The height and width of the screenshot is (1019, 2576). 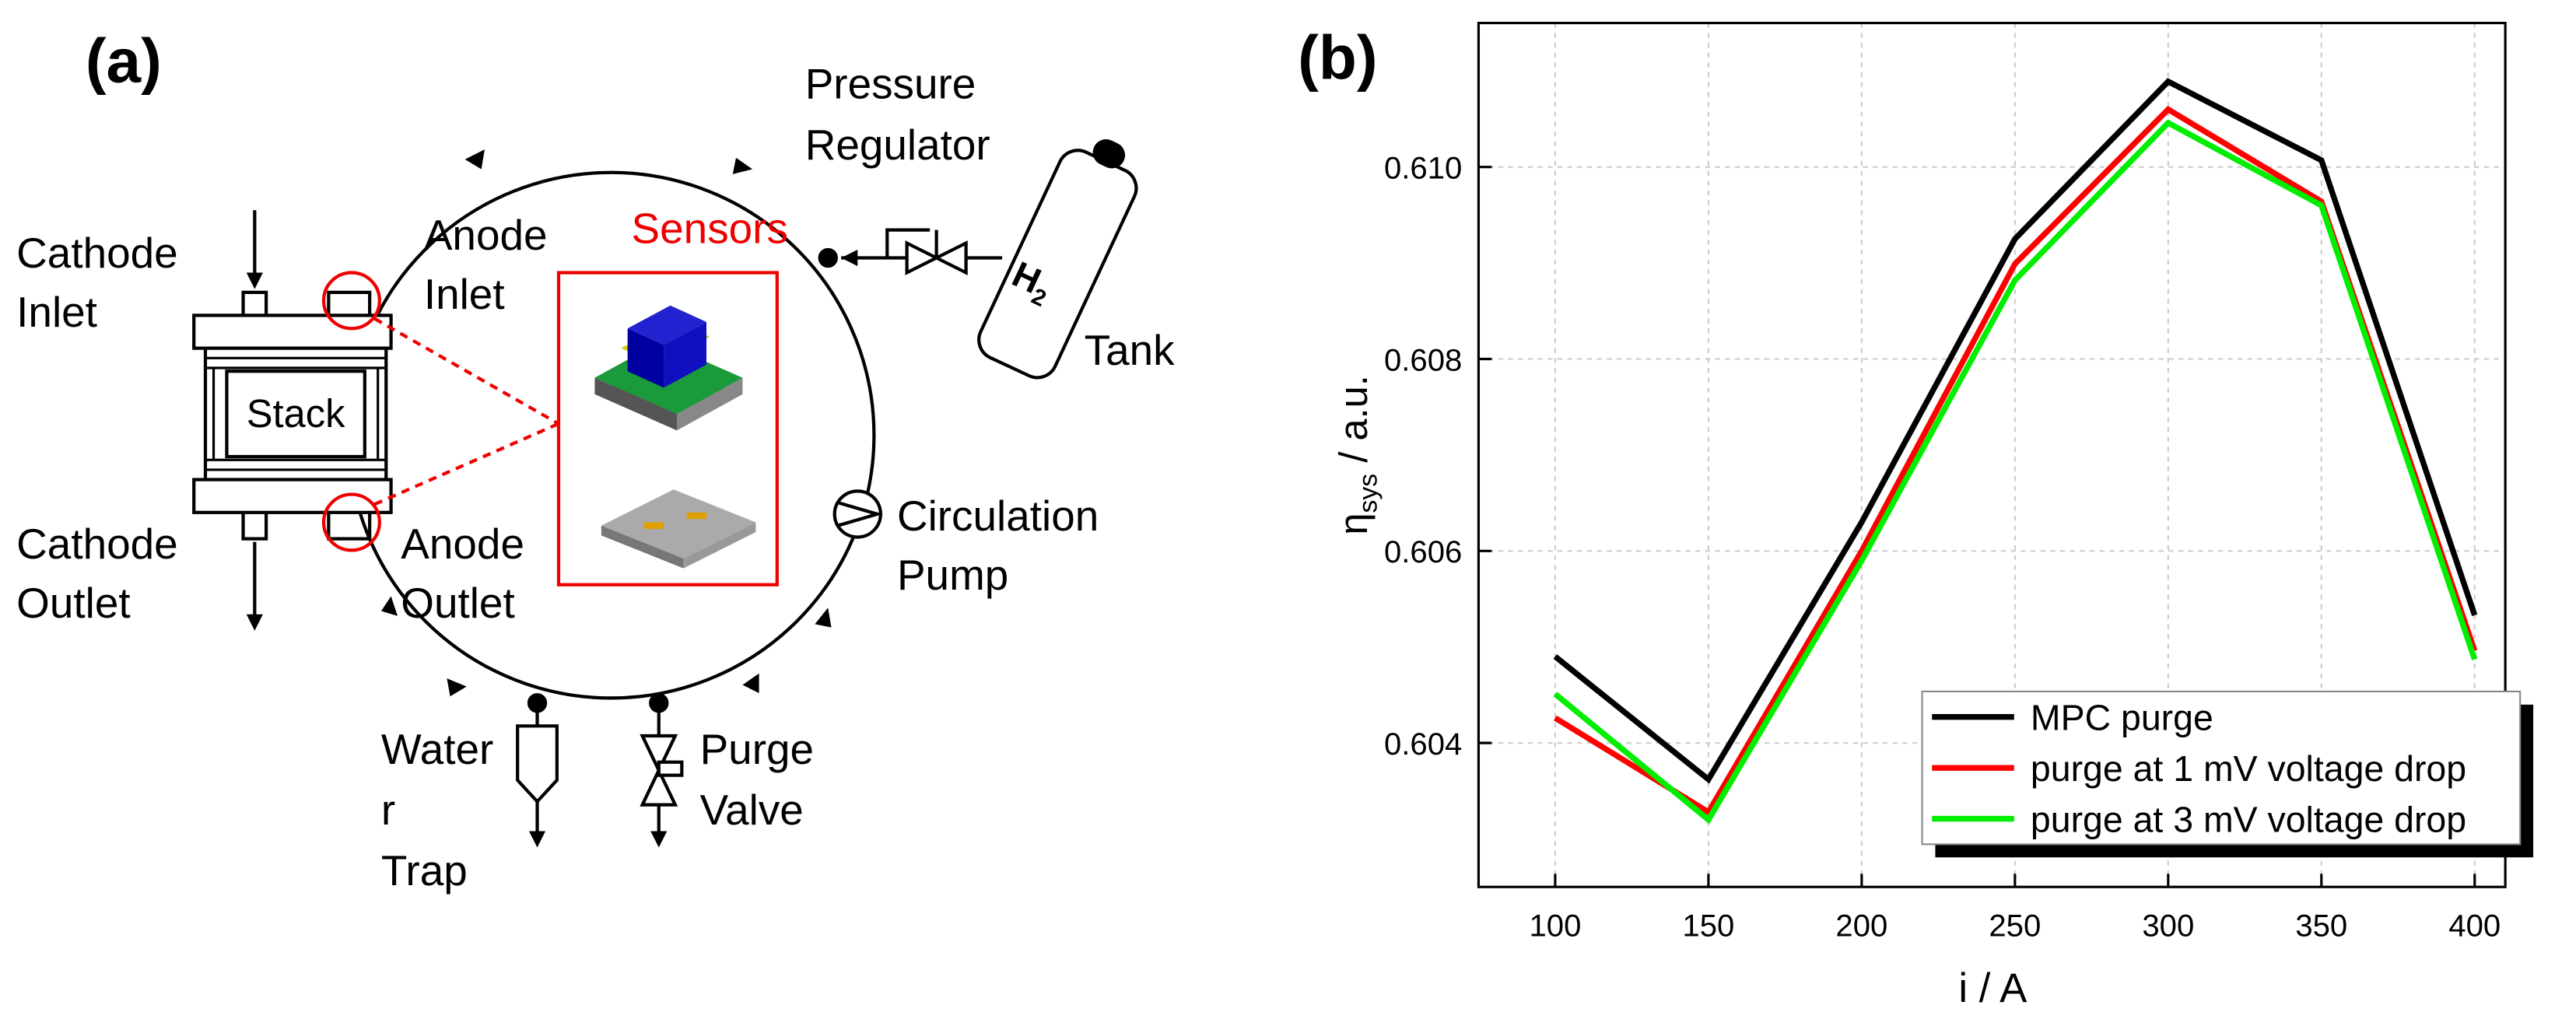 What do you see at coordinates (936, 252) in the screenshot?
I see `regulator-valve` at bounding box center [936, 252].